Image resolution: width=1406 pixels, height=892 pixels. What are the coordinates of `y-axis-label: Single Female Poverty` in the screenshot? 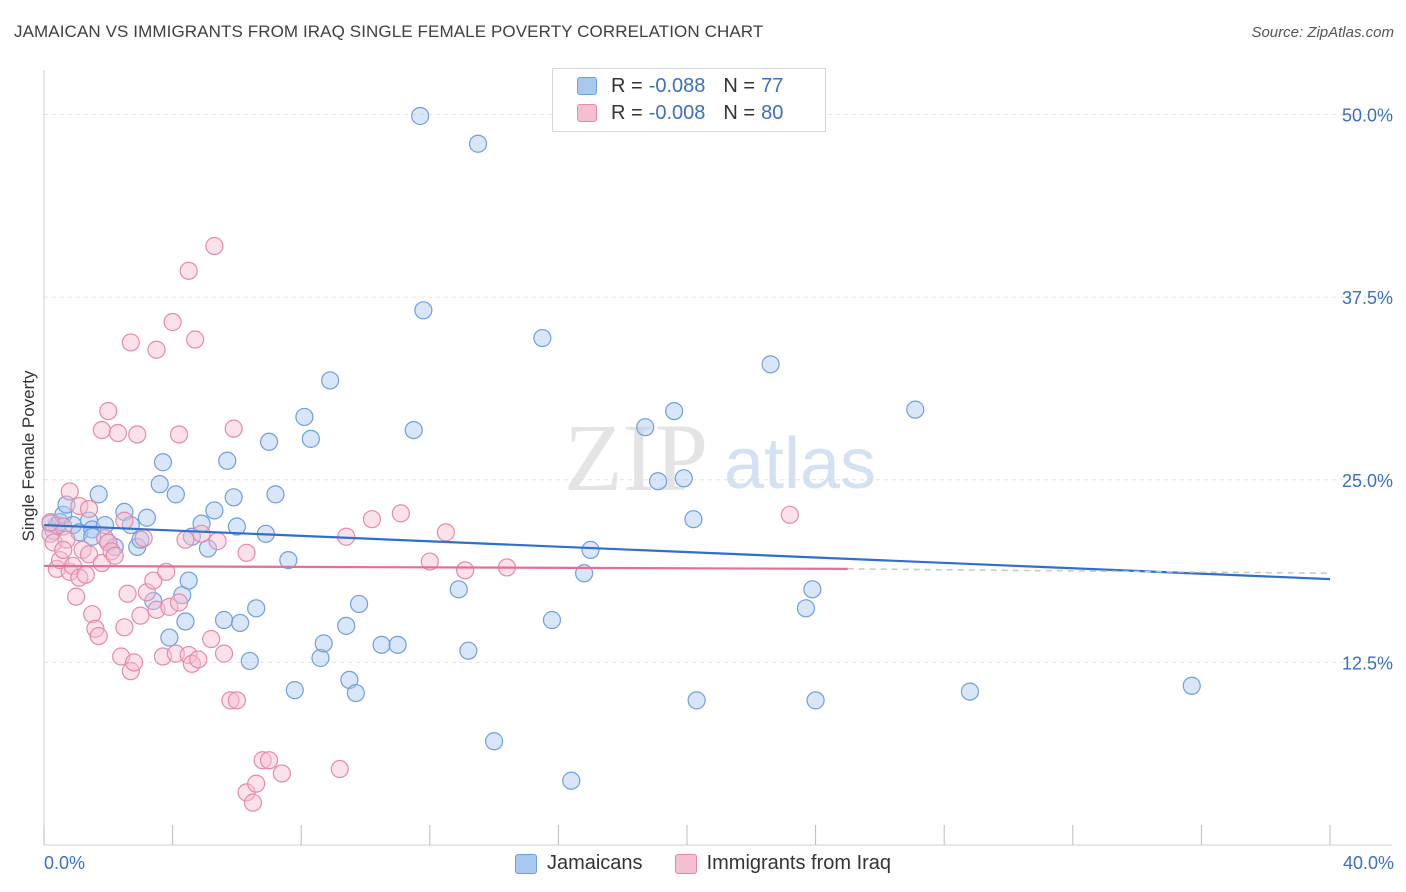 It's located at (28, 456).